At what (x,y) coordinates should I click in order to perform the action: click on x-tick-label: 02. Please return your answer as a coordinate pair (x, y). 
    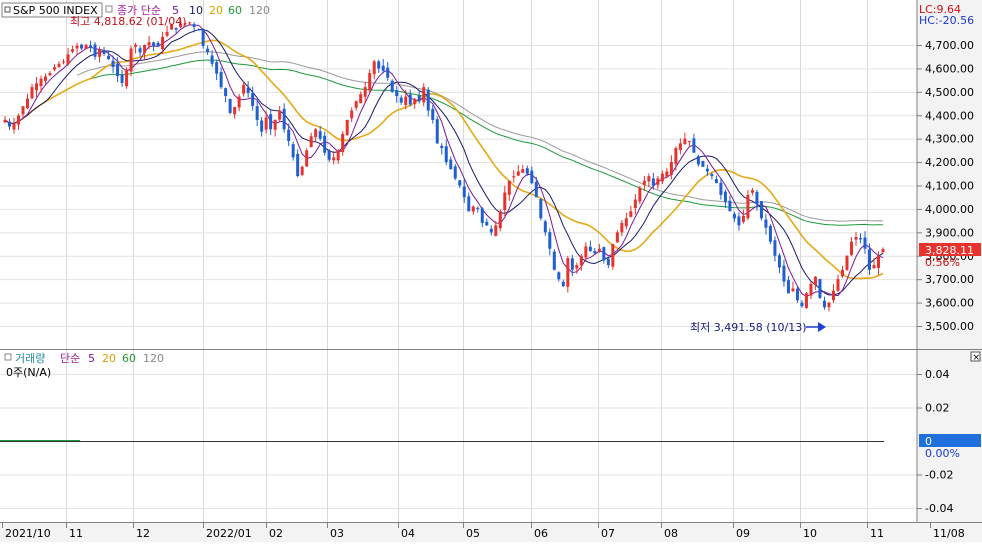
    Looking at the image, I should click on (276, 533).